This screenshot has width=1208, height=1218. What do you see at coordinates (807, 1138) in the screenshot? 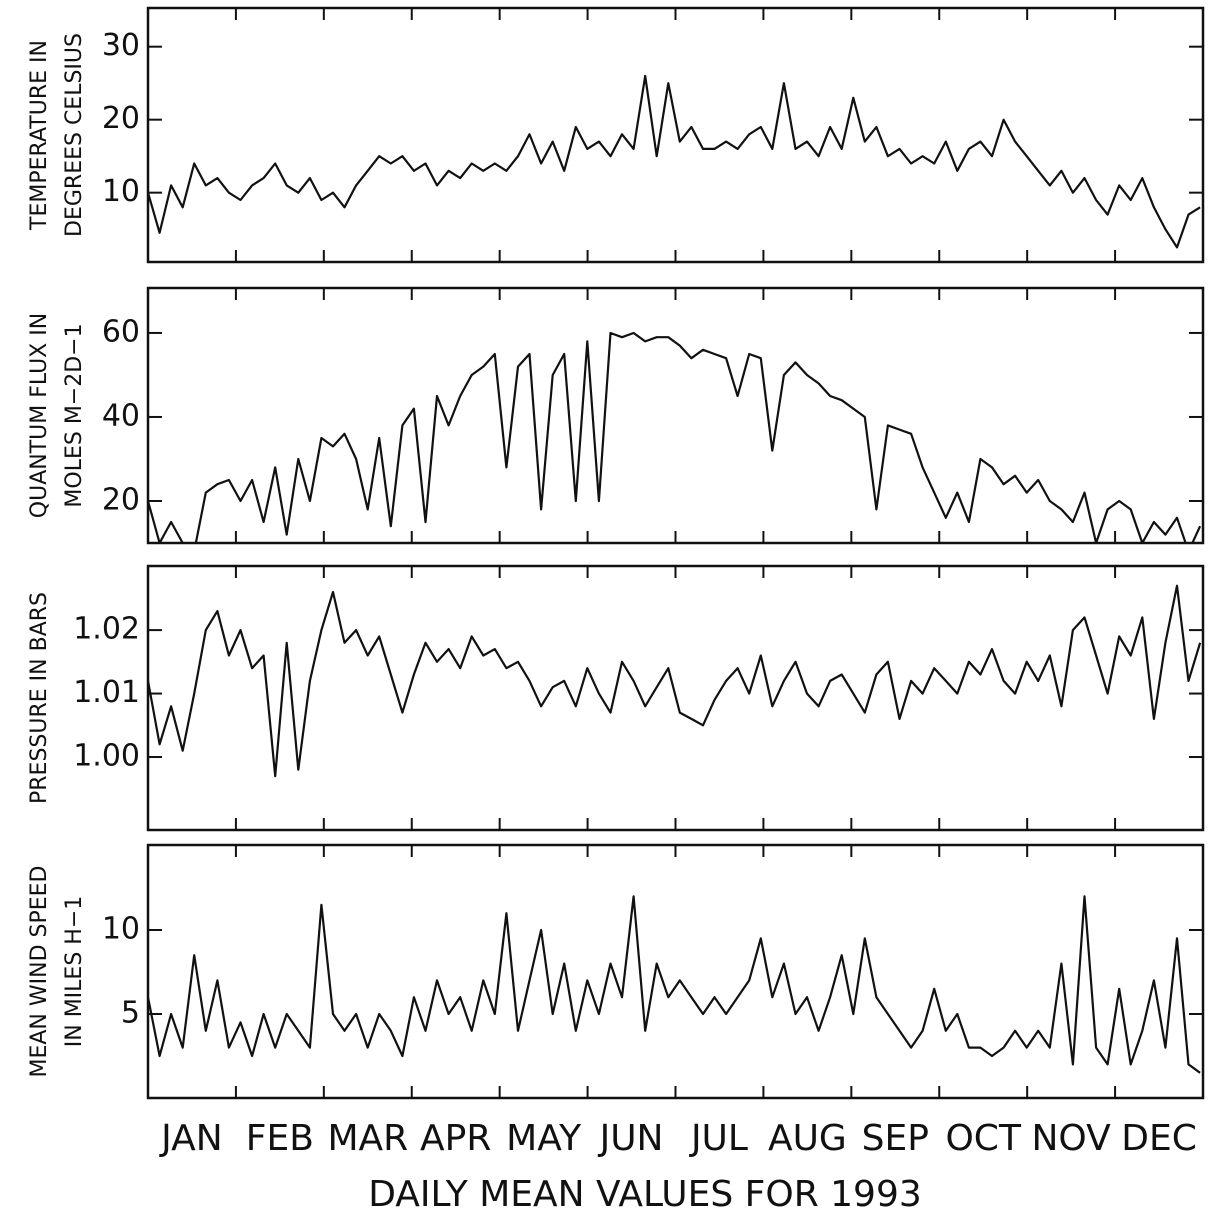
I see `month-label: AUG` at bounding box center [807, 1138].